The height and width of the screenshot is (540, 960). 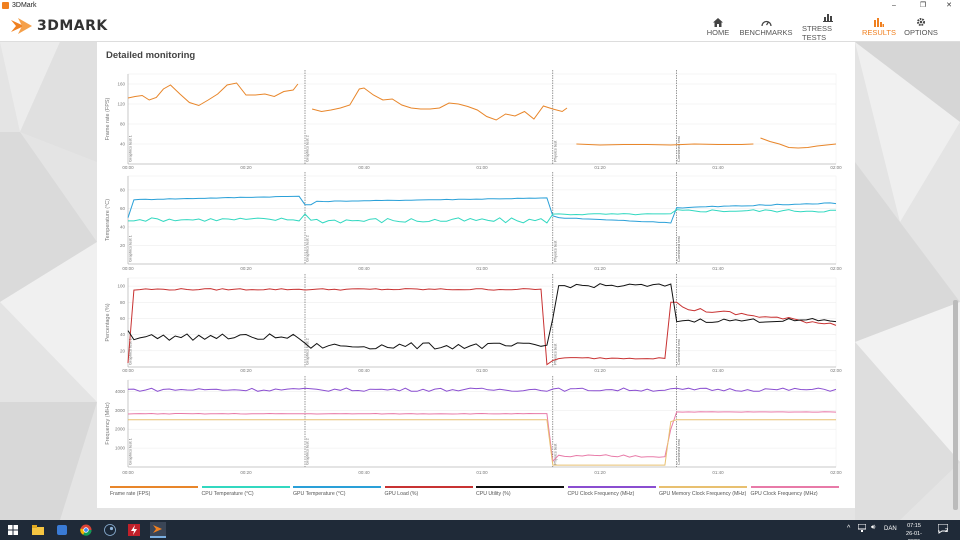 I want to click on taskbar-3dmark, so click(x=158, y=530).